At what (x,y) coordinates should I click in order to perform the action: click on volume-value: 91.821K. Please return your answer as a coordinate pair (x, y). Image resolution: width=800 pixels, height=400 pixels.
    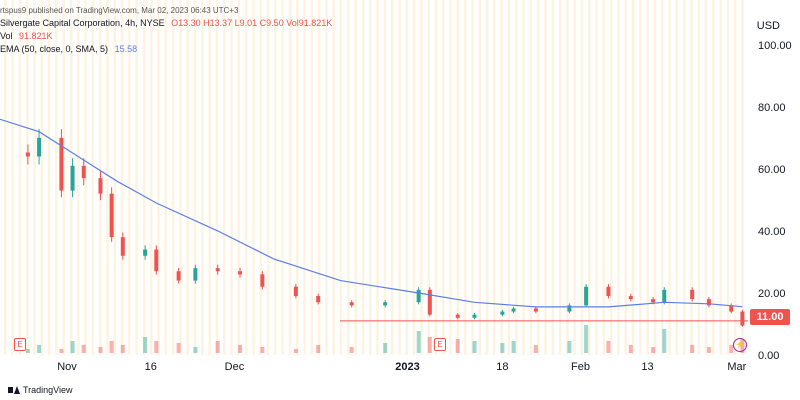
    Looking at the image, I should click on (36, 36).